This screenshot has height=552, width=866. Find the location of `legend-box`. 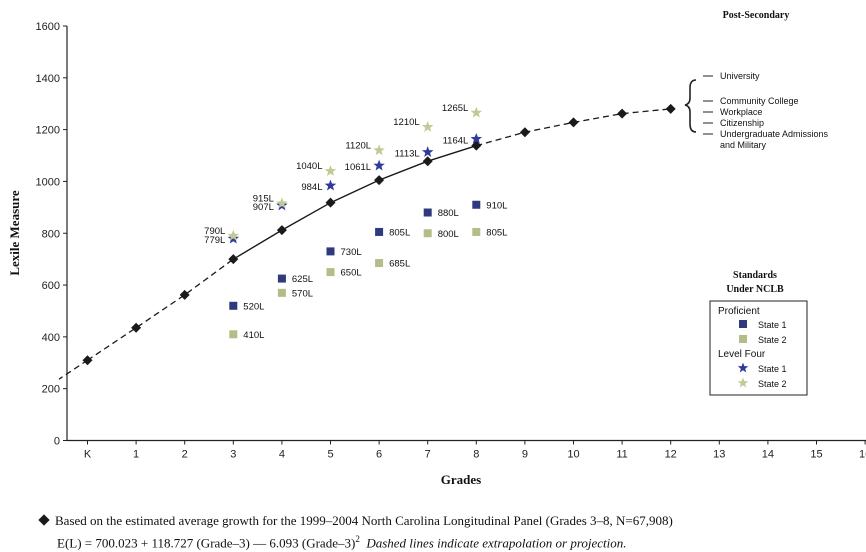

legend-box is located at coordinates (758, 348).